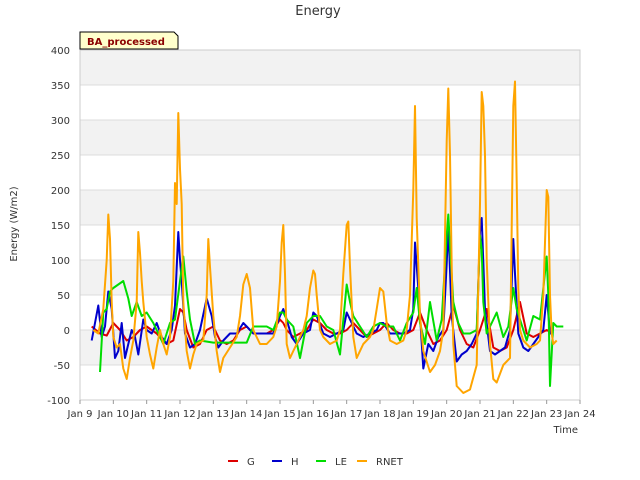  What do you see at coordinates (146, 414) in the screenshot?
I see `x-tick-label: Jan 11` at bounding box center [146, 414].